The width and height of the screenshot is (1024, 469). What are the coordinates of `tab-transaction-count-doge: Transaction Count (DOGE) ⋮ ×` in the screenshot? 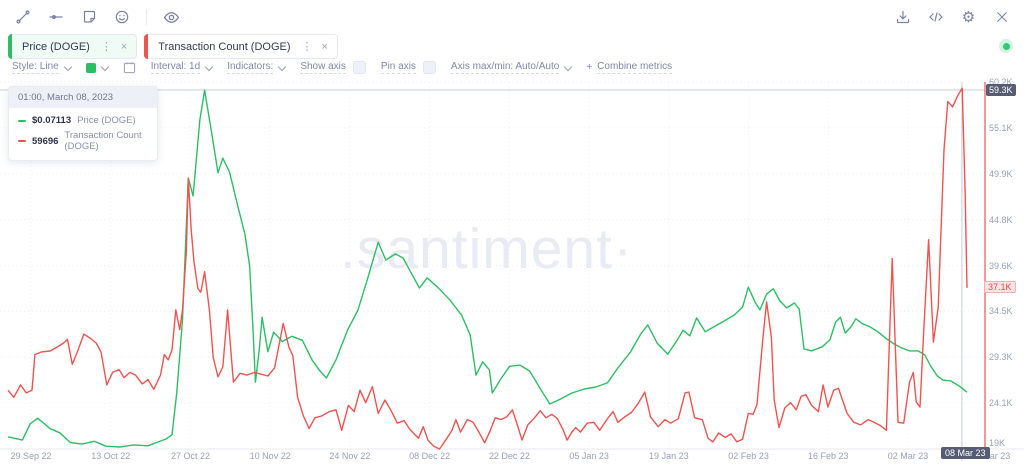 It's located at (241, 46).